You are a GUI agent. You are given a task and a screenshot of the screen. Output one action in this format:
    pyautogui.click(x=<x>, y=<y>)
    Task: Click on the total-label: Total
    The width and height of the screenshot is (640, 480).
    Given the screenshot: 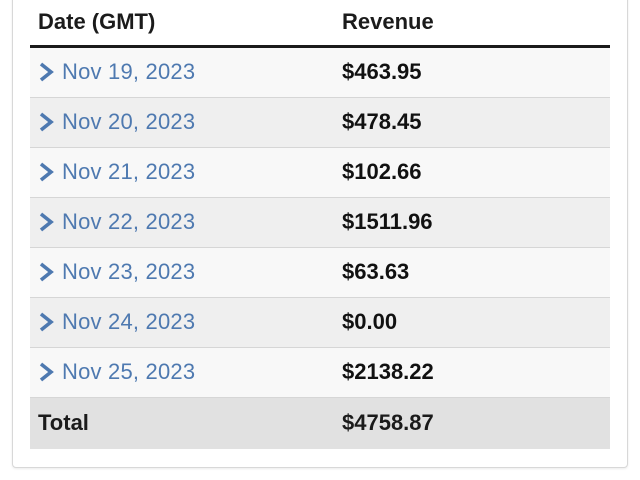 What is the action you would take?
    pyautogui.click(x=182, y=423)
    